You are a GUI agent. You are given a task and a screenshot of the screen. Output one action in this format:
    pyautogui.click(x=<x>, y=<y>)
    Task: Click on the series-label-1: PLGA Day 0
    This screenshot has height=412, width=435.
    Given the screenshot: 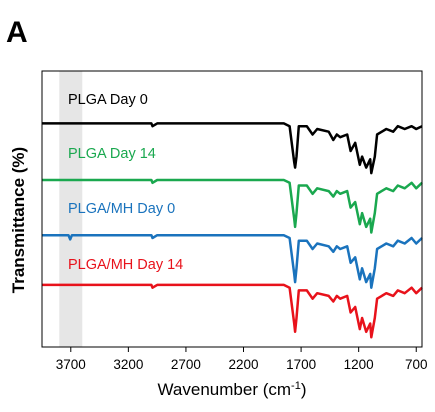 What is the action you would take?
    pyautogui.click(x=108, y=100)
    